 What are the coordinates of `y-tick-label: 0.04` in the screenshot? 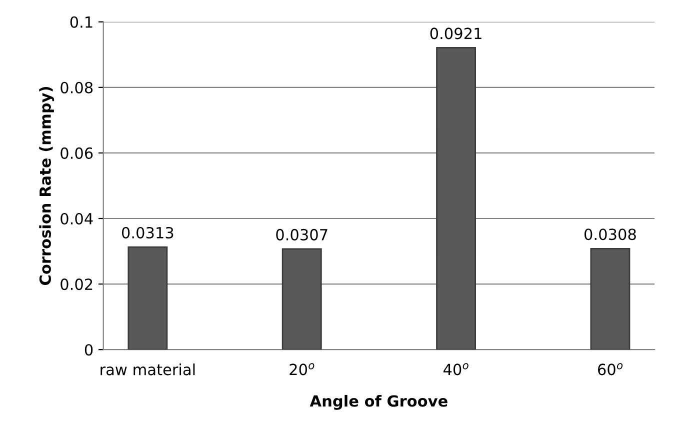 It's located at (76, 218).